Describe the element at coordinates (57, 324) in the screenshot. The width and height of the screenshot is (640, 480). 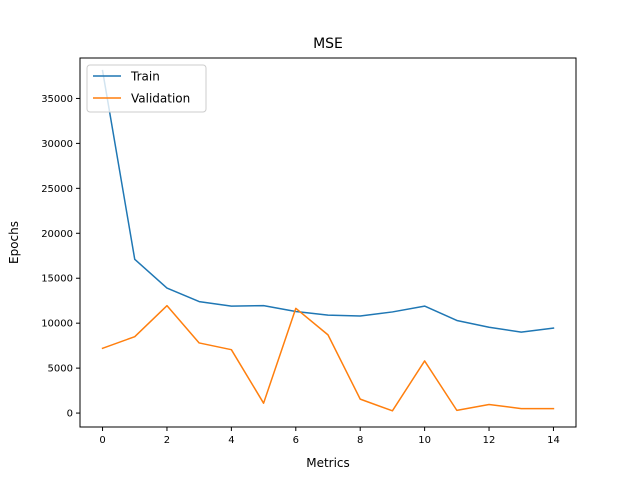
I see `y-tick-label: 10000` at that location.